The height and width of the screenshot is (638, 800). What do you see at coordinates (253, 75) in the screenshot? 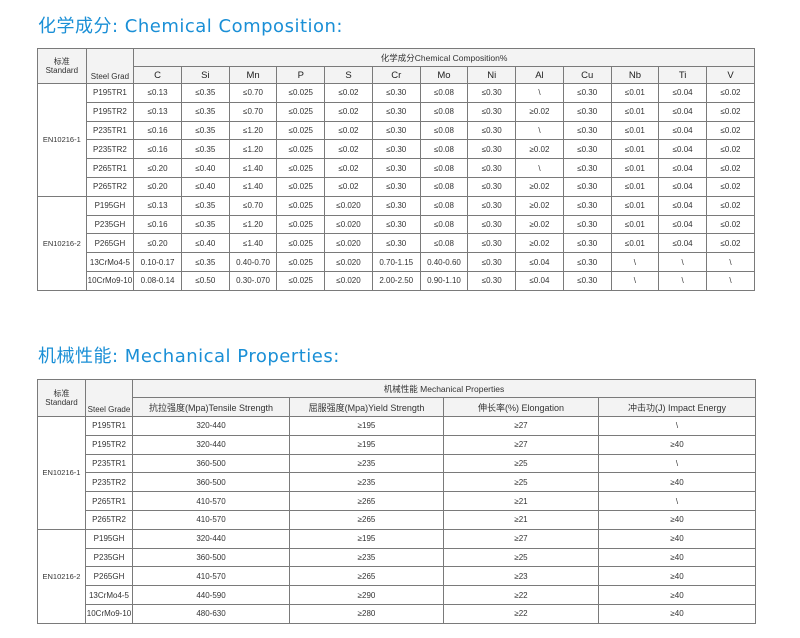
I see `element-header: Mn` at bounding box center [253, 75].